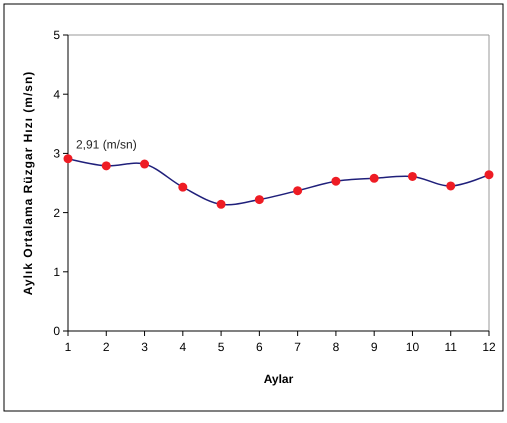 The height and width of the screenshot is (423, 507). What do you see at coordinates (56, 331) in the screenshot?
I see `y-tick-label: 0` at bounding box center [56, 331].